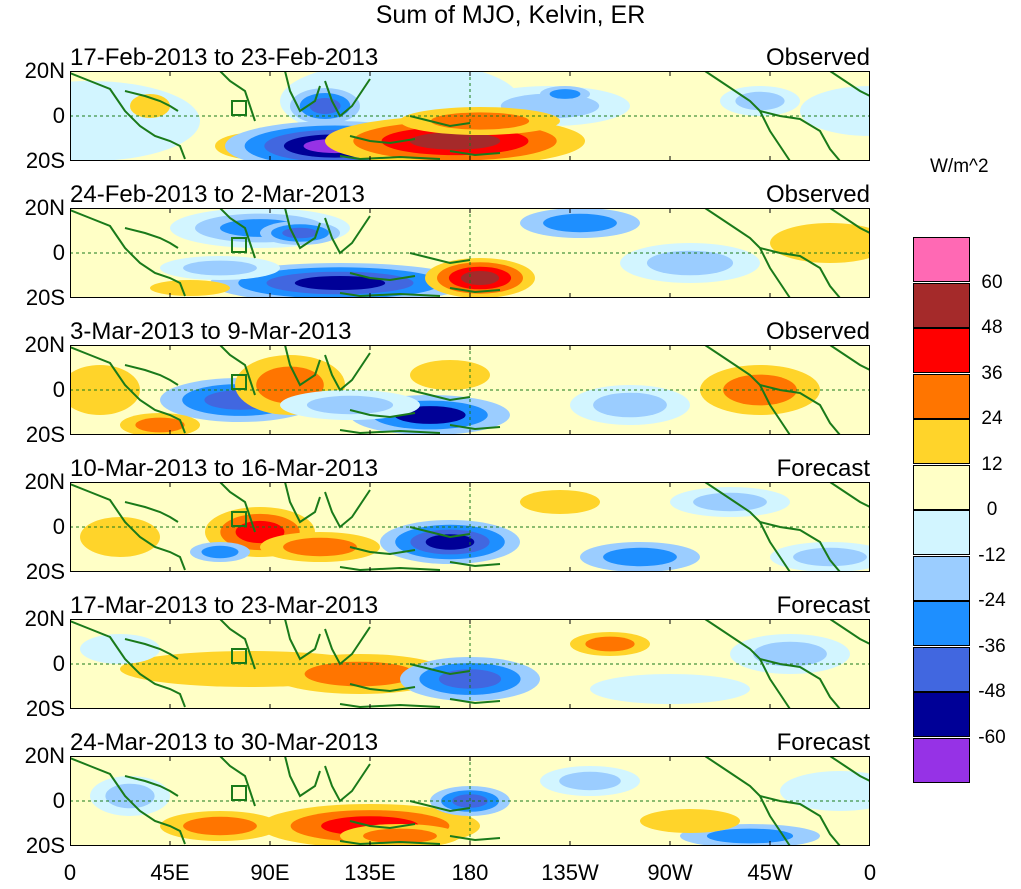 This screenshot has width=1021, height=889. Describe the element at coordinates (270, 872) in the screenshot. I see `longitude-label: 90E` at that location.